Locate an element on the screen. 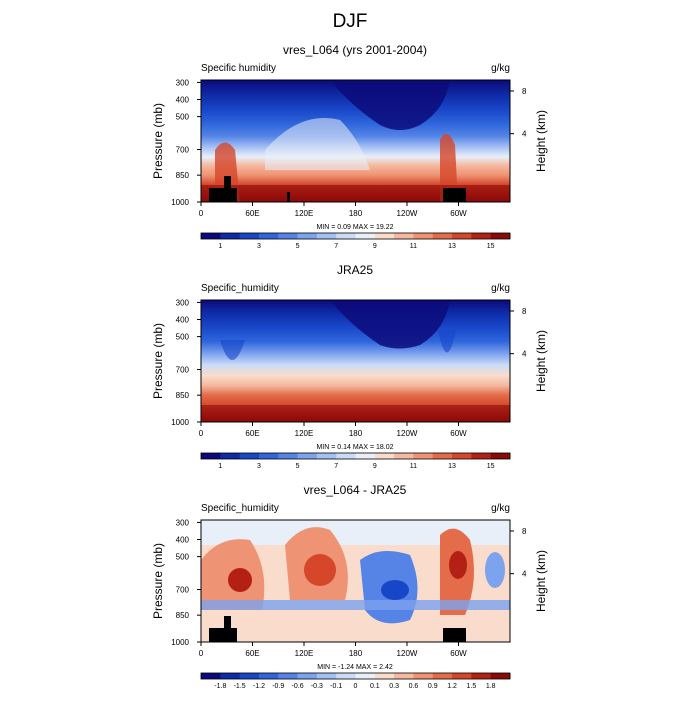 This screenshot has height=705, width=700. panel-1-colorbar-label: 5 is located at coordinates (298, 246).